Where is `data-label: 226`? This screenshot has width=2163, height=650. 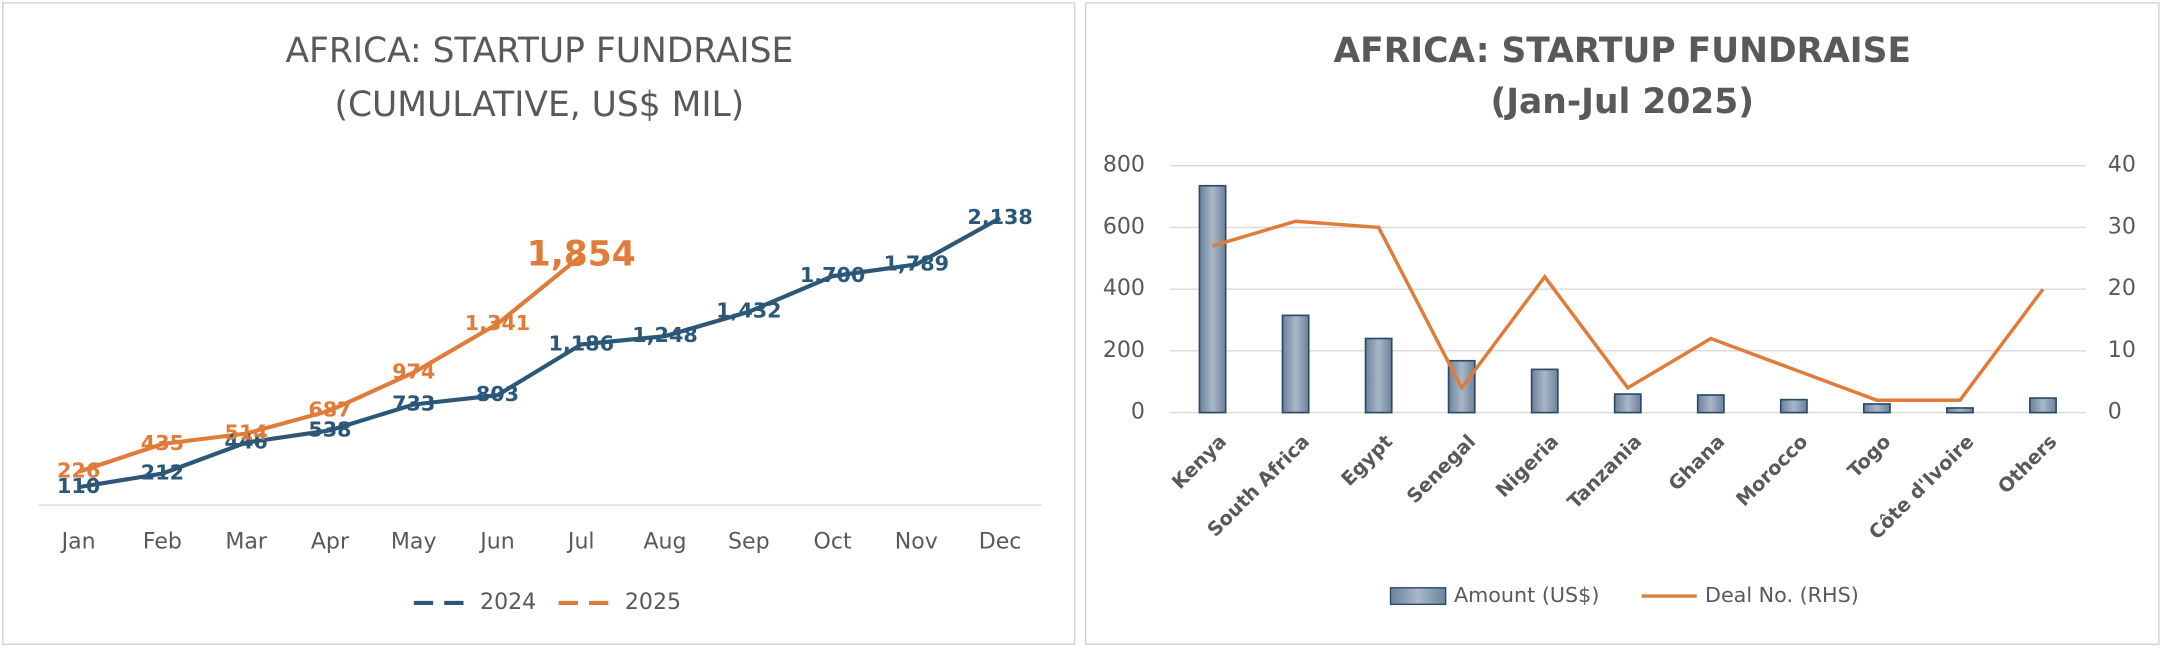 data-label: 226 is located at coordinates (78, 471).